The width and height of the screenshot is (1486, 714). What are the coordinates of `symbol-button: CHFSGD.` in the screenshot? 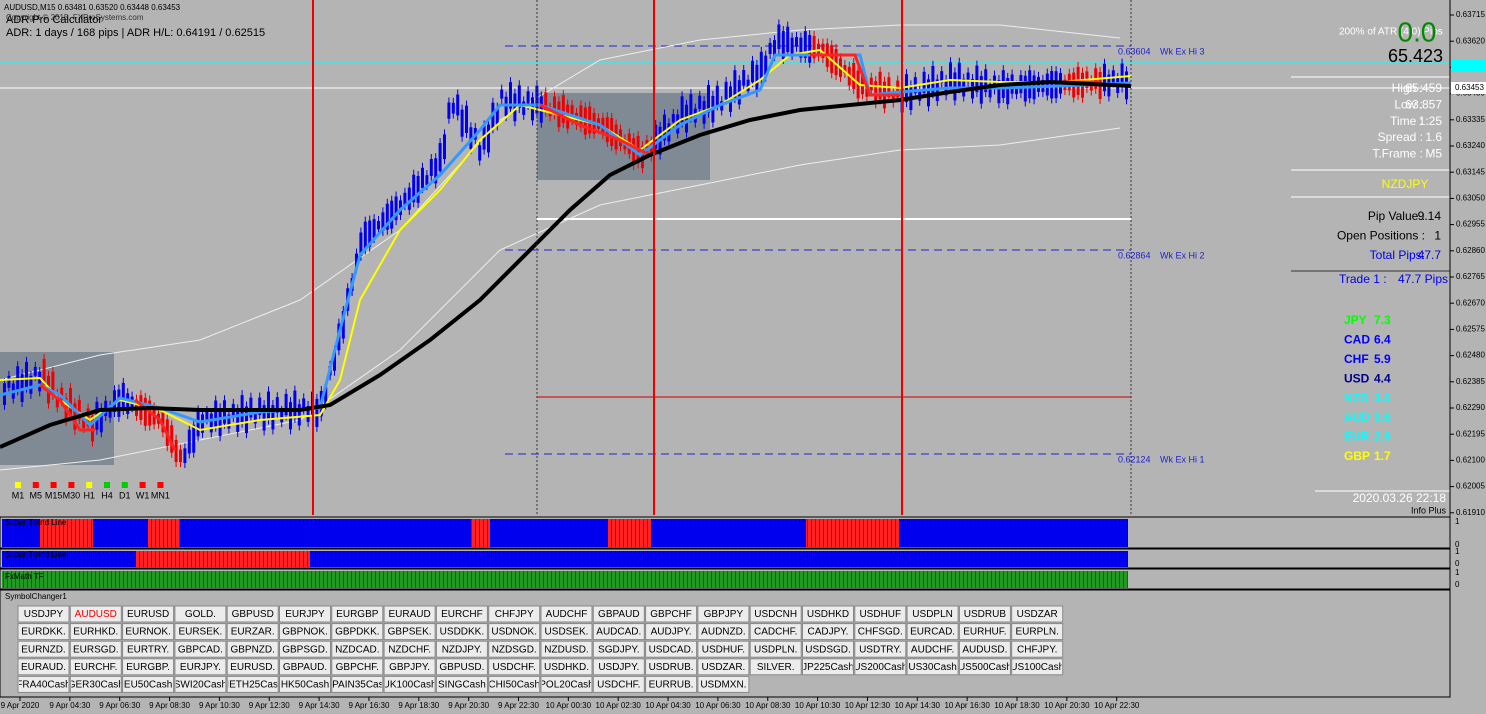 It's located at (880, 632).